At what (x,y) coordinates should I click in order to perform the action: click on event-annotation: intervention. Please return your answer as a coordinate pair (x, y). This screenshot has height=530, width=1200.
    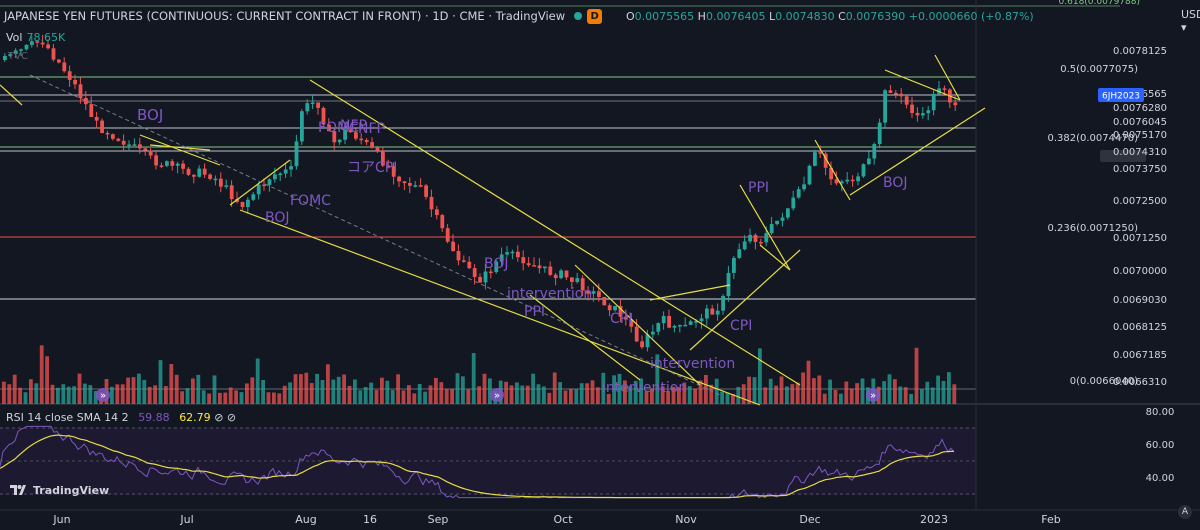
    Looking at the image, I should click on (692, 364).